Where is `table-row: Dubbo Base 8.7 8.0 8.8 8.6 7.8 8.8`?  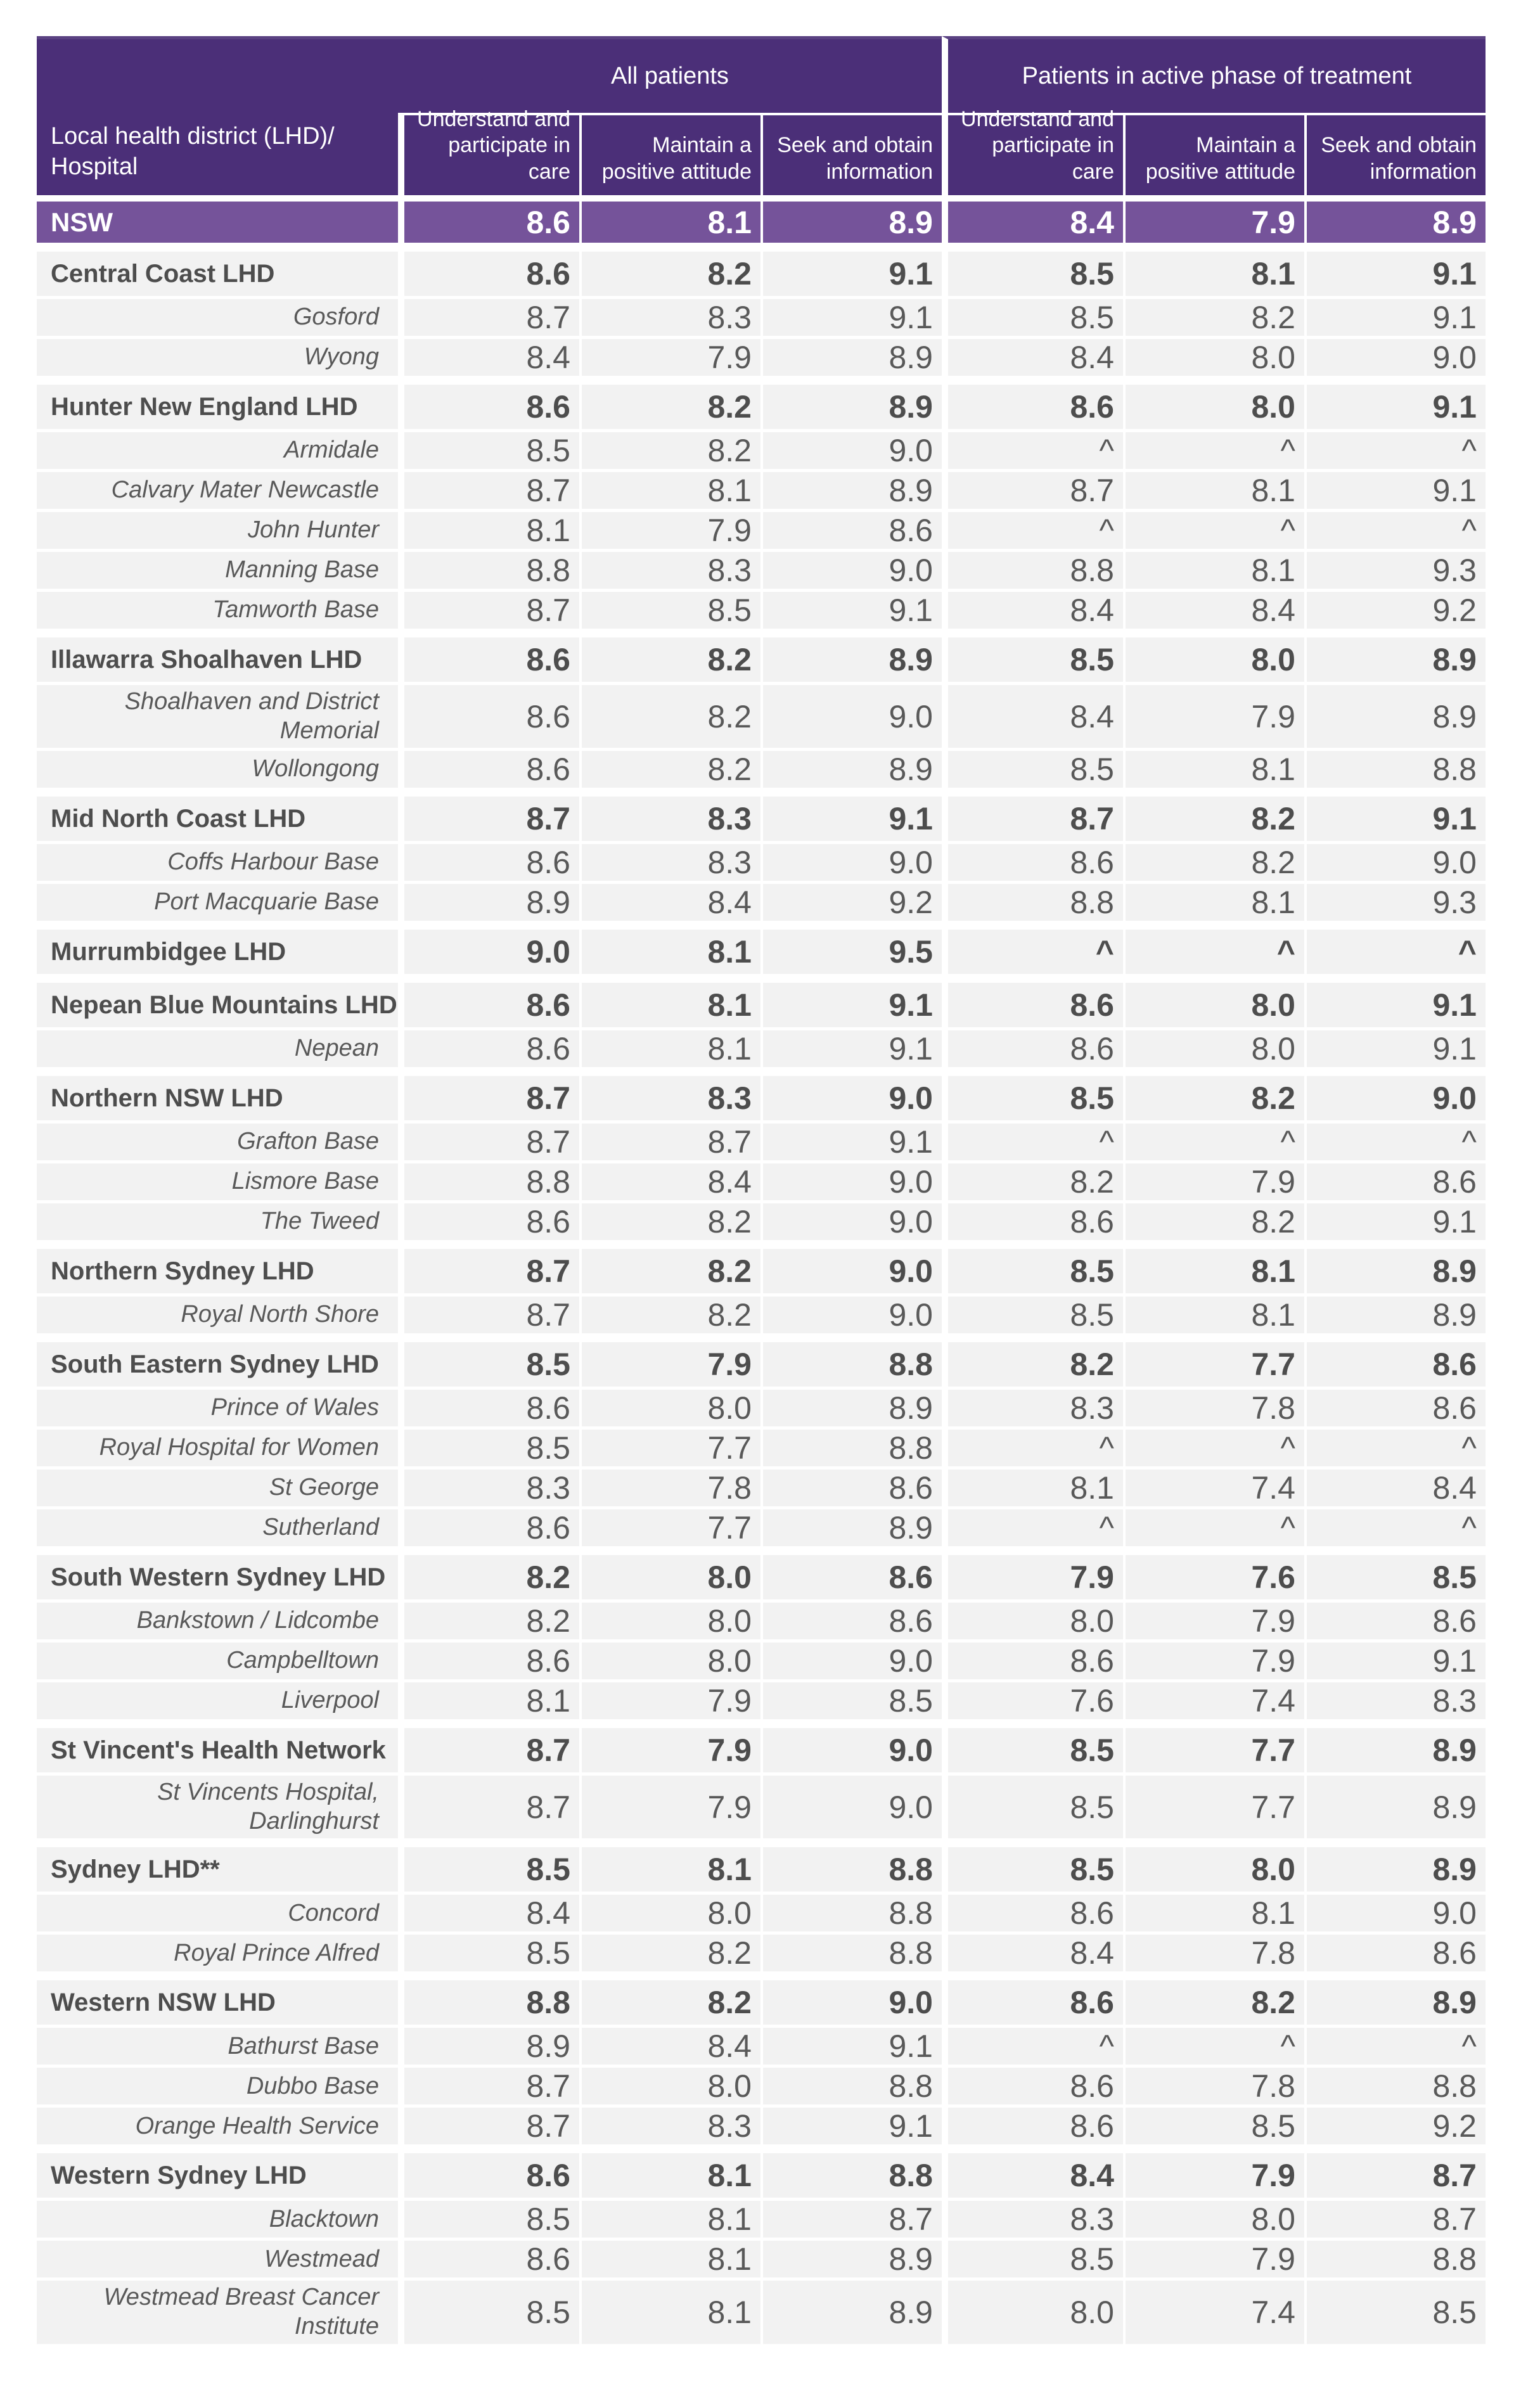
table-row: Dubbo Base 8.7 8.0 8.8 8.6 7.8 8.8 is located at coordinates (762, 2086).